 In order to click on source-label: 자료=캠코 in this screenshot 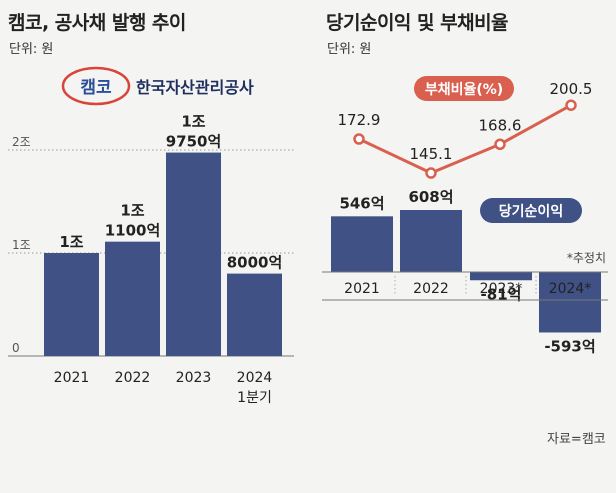, I will do `click(576, 439)`.